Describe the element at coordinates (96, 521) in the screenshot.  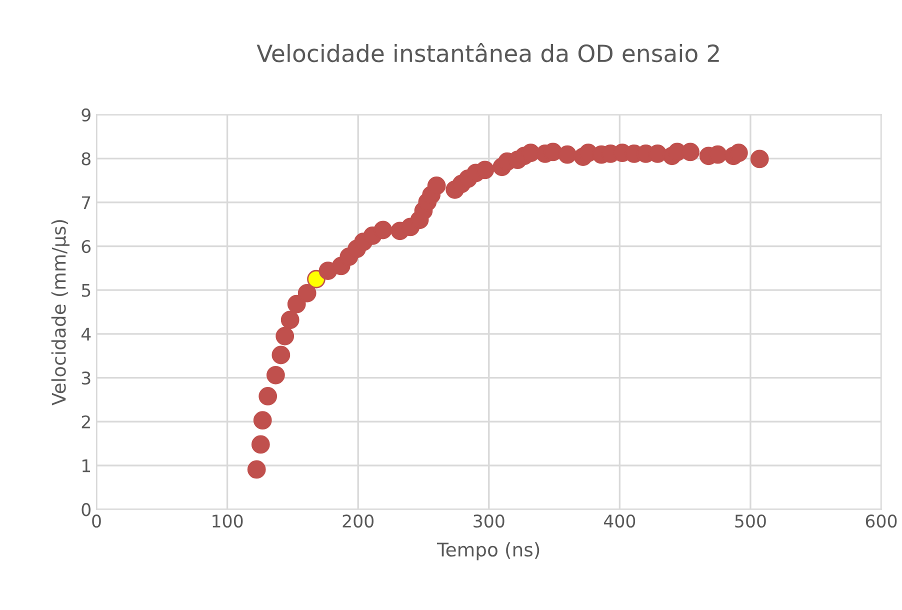
I see `x-tick-label: 0` at that location.